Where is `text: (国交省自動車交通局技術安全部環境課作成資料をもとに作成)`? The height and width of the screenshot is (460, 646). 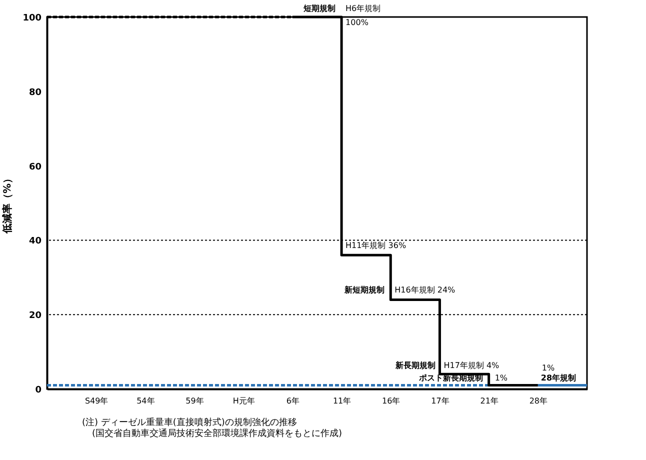 text: (国交省自動車交通局技術安全部環境課作成資料をもとに作成) is located at coordinates (217, 433).